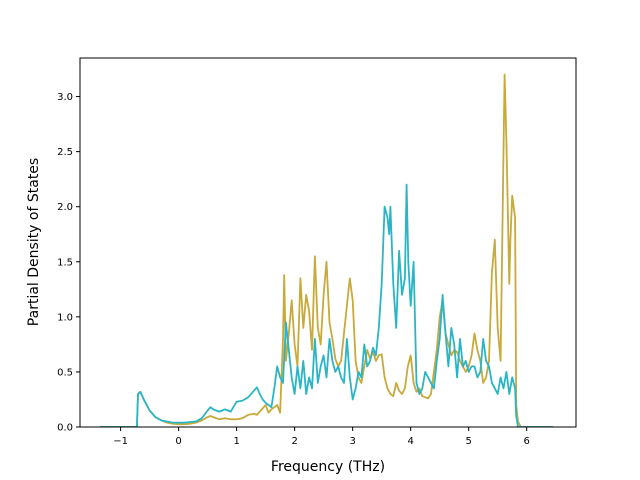  I want to click on x-axis-ticks: −1 0 1 2 3 4 5 6, so click(321, 437).